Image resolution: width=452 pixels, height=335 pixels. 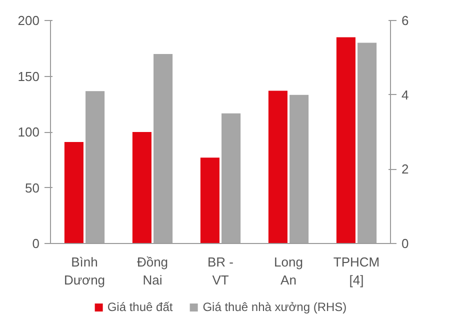 What do you see at coordinates (288, 271) in the screenshot?
I see `x-tick-label: Long An` at bounding box center [288, 271].